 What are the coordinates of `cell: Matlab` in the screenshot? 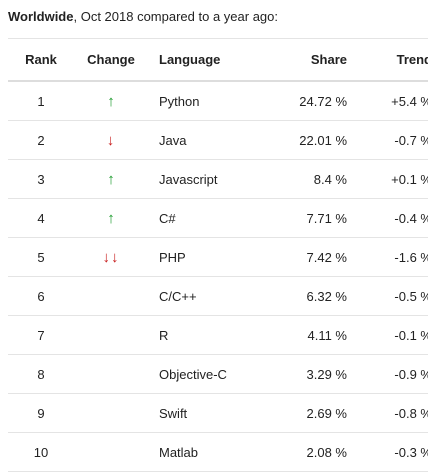 It's located at (212, 452).